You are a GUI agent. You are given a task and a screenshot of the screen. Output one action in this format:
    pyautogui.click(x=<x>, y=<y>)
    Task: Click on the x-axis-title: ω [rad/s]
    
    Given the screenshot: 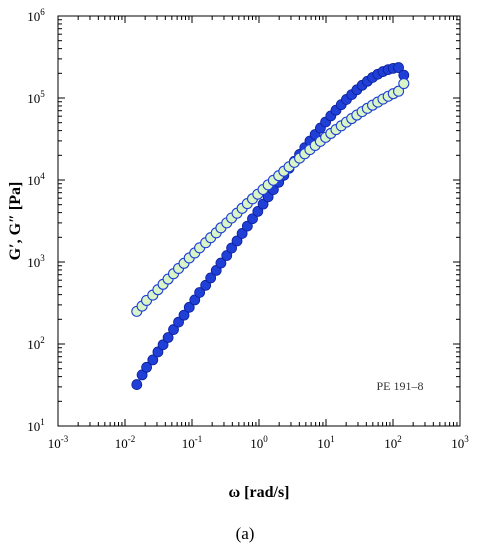 What is the action you would take?
    pyautogui.click(x=258, y=492)
    